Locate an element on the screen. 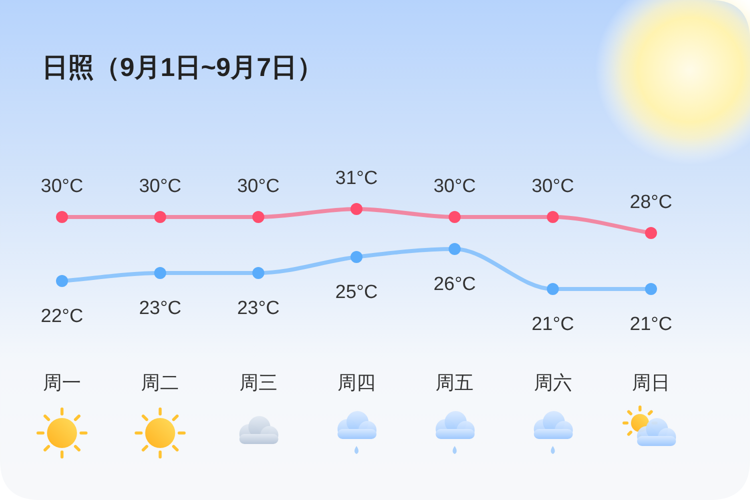 The height and width of the screenshot is (500, 750). data-label: 28°C is located at coordinates (651, 202).